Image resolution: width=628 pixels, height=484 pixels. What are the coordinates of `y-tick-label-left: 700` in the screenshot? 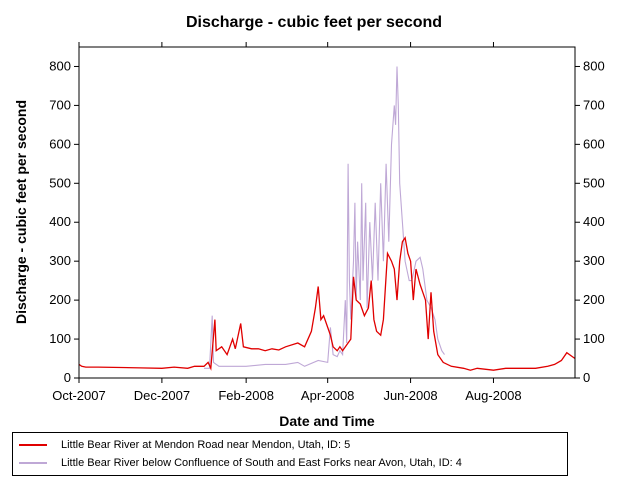 It's located at (60, 104).